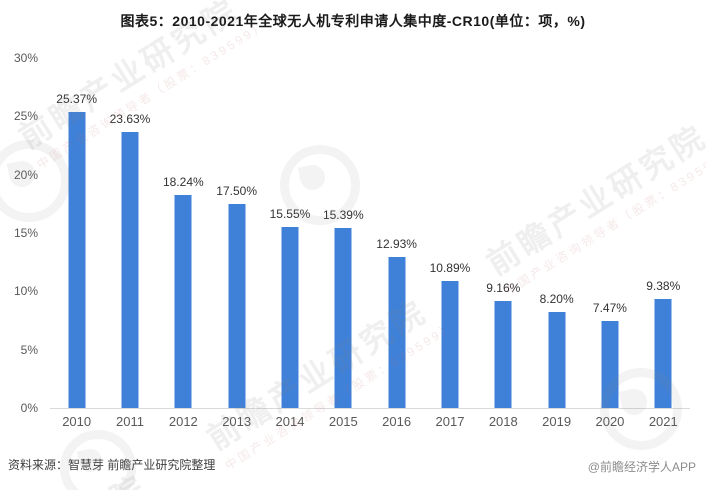 The width and height of the screenshot is (706, 490). What do you see at coordinates (610, 421) in the screenshot?
I see `x-axis-label: 2020` at bounding box center [610, 421].